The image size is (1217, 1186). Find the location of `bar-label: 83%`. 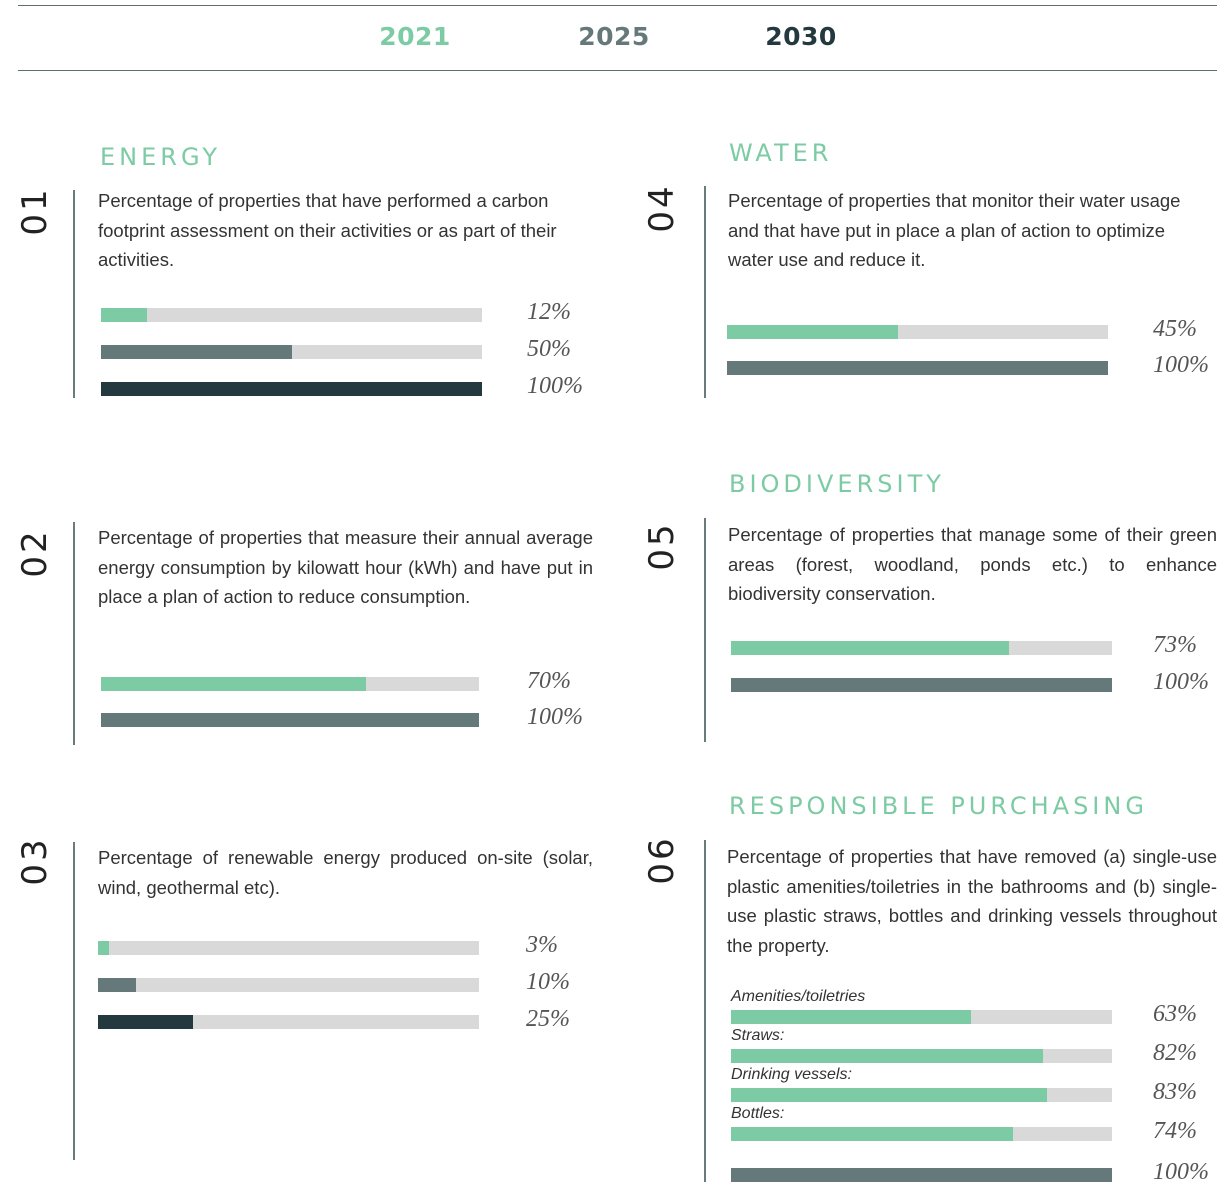

bar-label: 83% is located at coordinates (1175, 1092).